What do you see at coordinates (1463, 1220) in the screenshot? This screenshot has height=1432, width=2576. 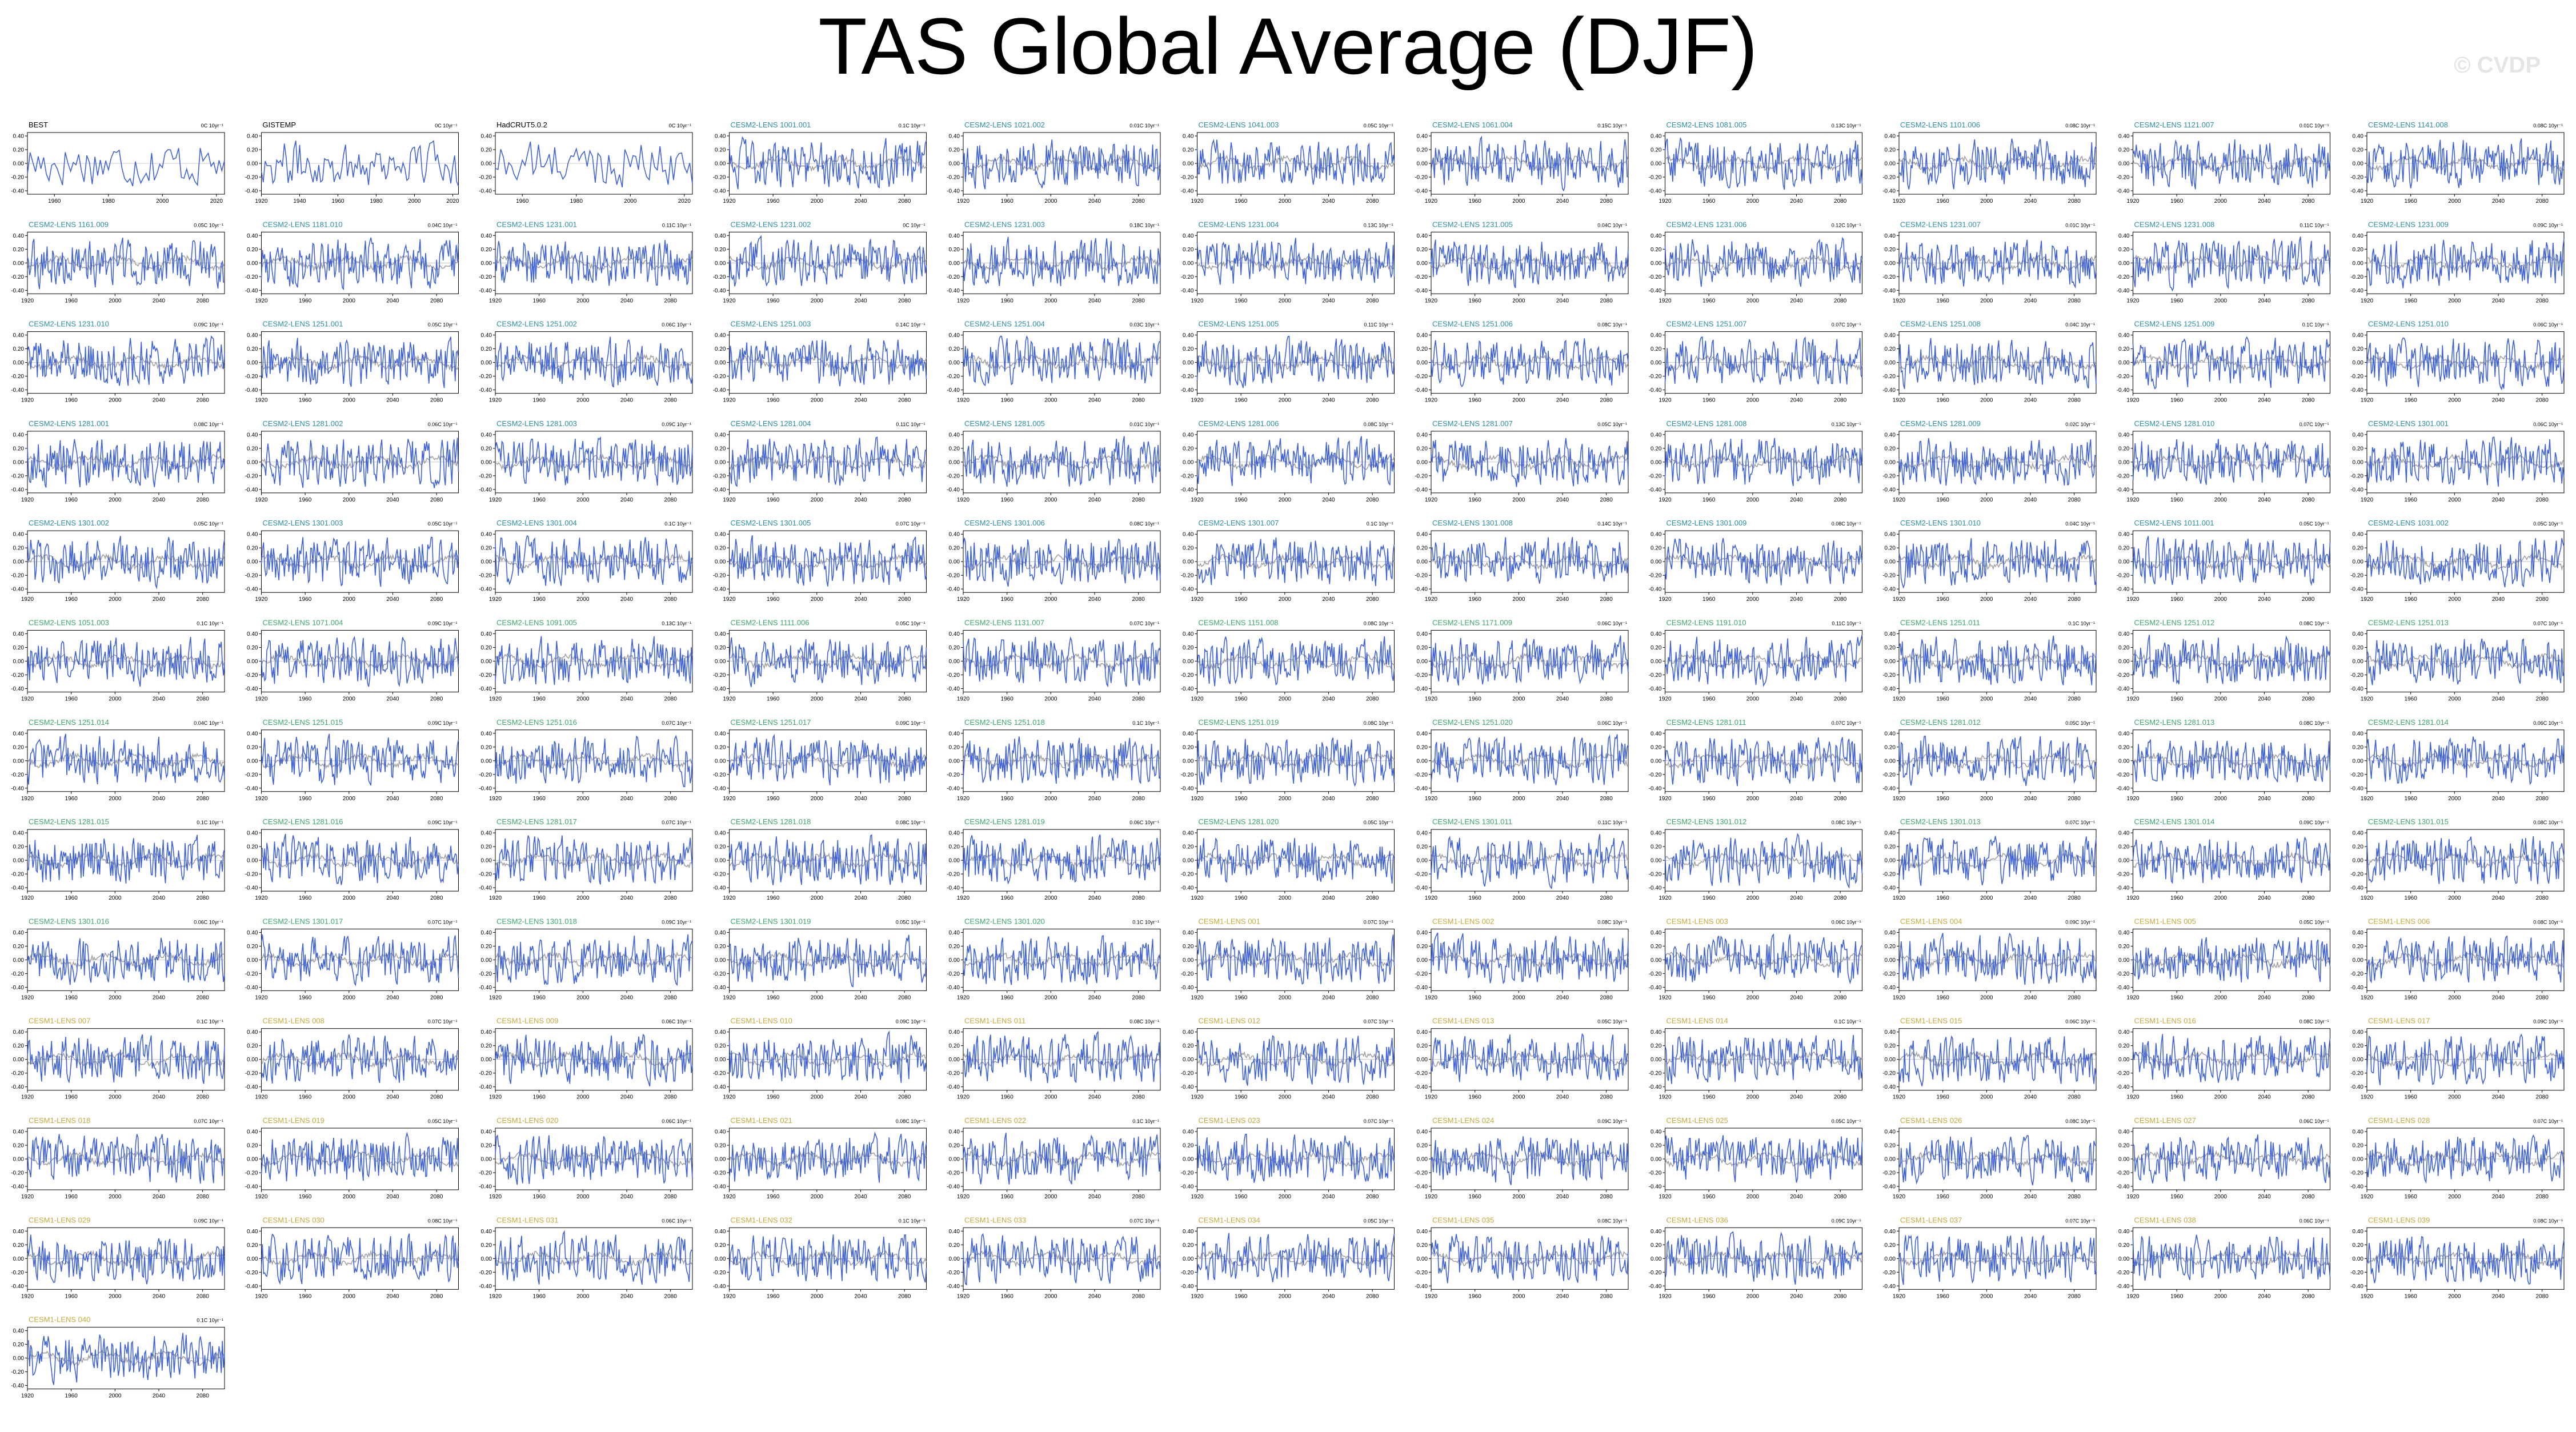 I see `panel-title: CESM1-LENS 035` at bounding box center [1463, 1220].